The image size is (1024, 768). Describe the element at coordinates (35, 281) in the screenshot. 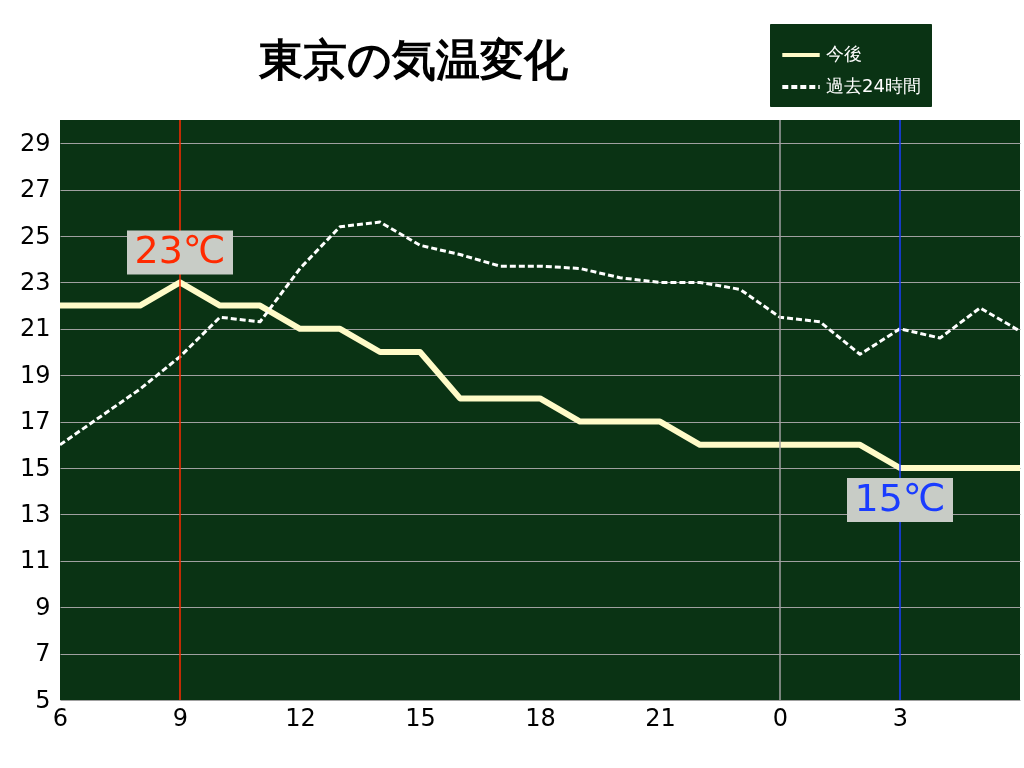

I see `y-tick-label: 23` at that location.